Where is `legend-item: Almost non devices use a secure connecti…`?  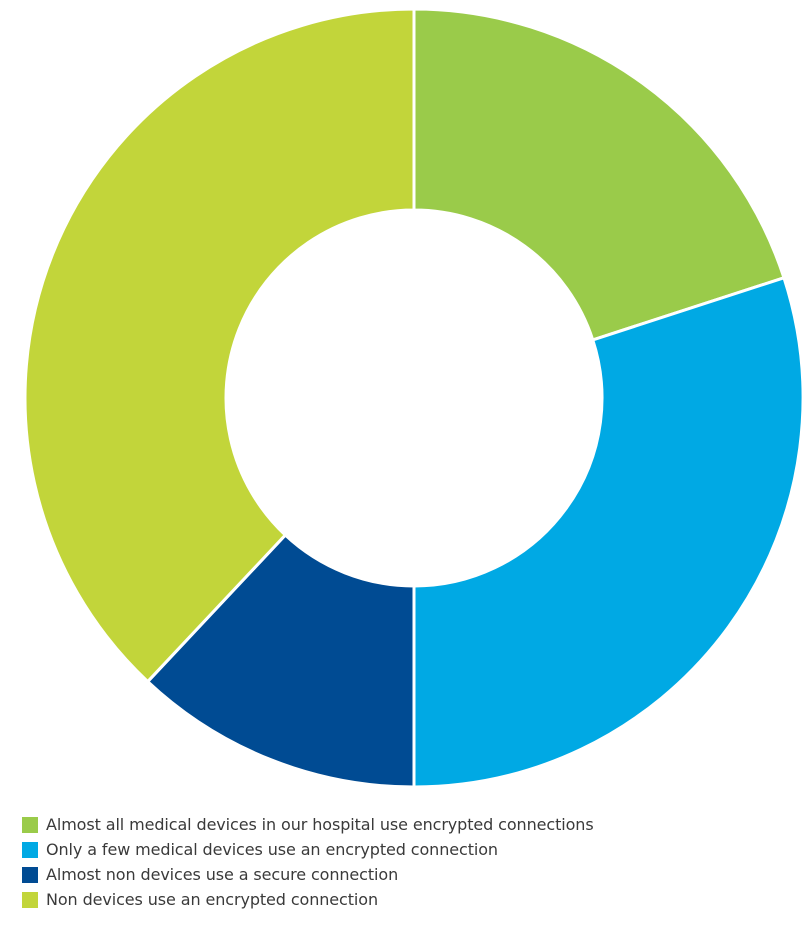 legend-item: Almost non devices use a secure connecti… is located at coordinates (412, 874).